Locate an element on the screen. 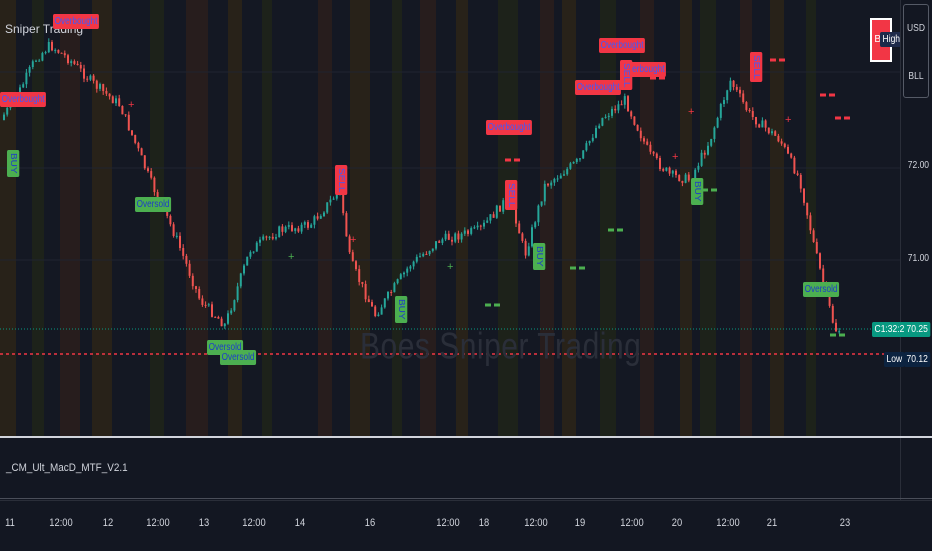 The image size is (932, 551). low-label-tag: Low is located at coordinates (894, 359).